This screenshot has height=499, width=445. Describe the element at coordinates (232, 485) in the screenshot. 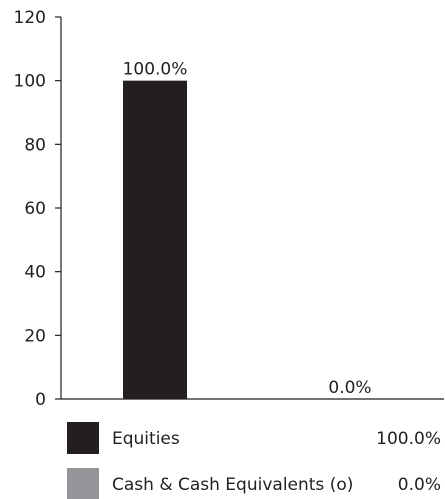

I see `legend-label: Cash & Cash Equivalents (o)` at that location.